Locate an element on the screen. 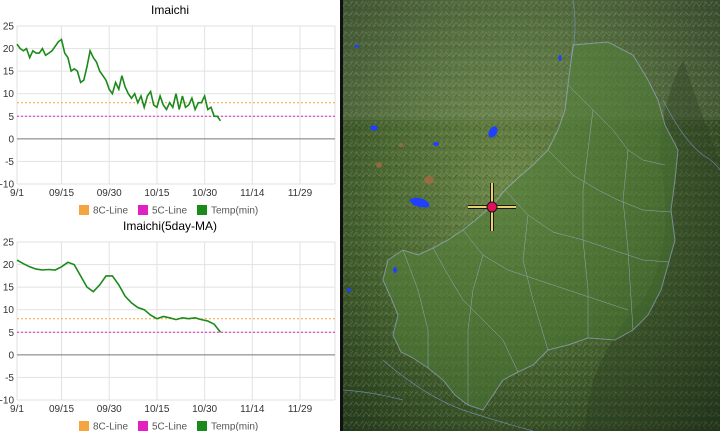 This screenshot has width=720, height=431. crosshair-target-icon is located at coordinates (492, 207).